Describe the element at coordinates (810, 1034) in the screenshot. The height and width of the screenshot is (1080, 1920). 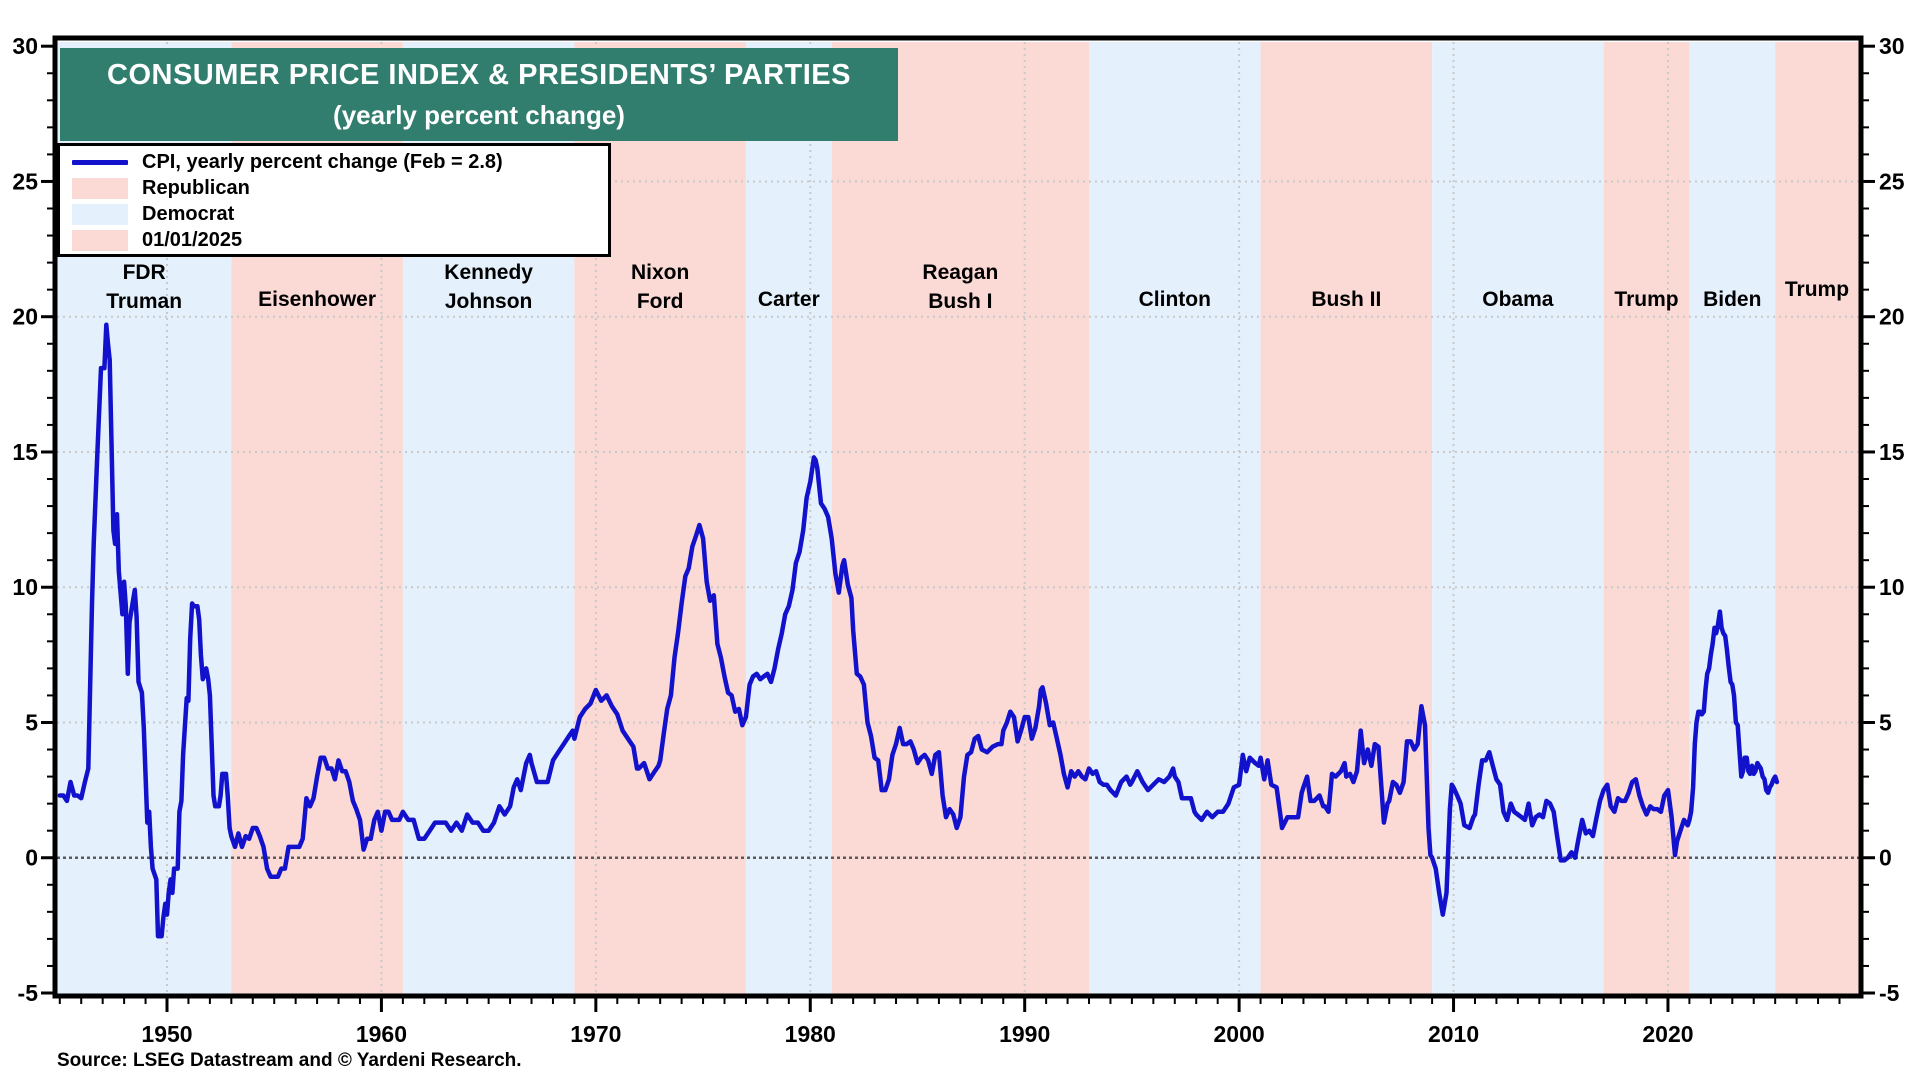
I see `x-axis-label-1980: 1980` at that location.